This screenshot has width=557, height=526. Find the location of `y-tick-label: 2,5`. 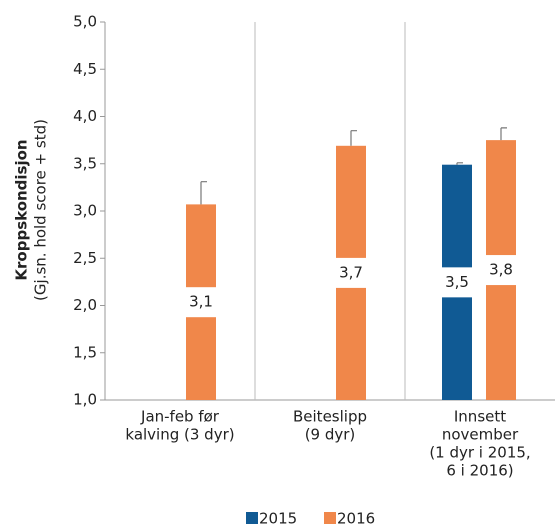

y-tick-label: 2,5 is located at coordinates (85, 258).